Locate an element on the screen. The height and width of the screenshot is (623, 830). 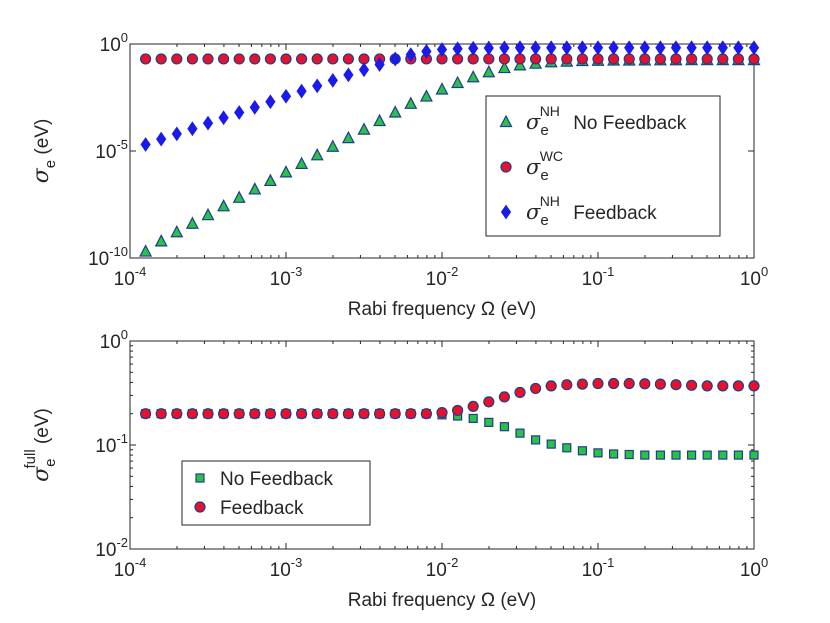
legend-label: No Feedback is located at coordinates (277, 479).